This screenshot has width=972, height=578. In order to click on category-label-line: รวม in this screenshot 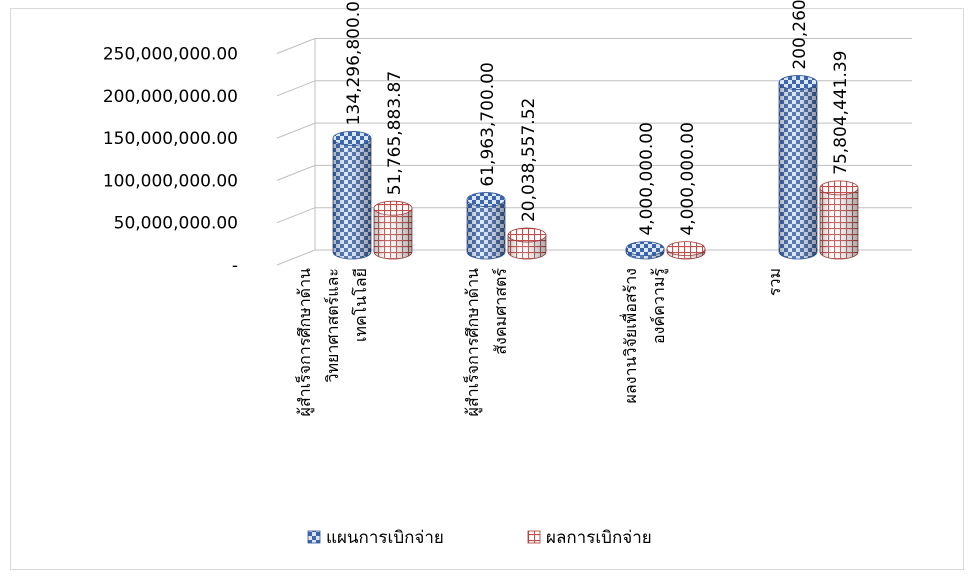, I will do `click(774, 282)`.